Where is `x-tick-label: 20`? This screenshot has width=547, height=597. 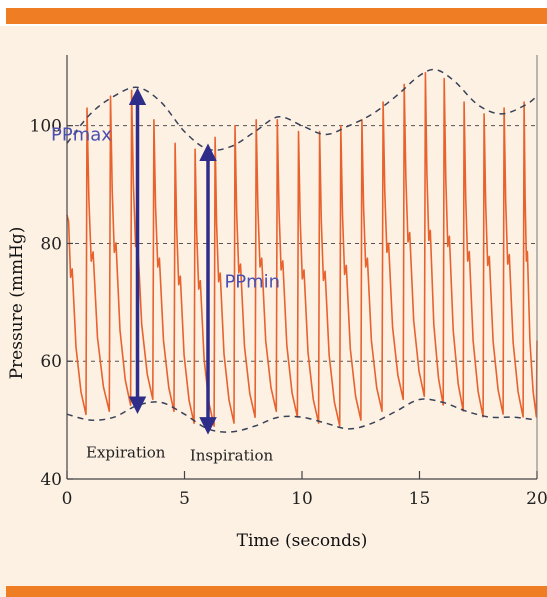
x-tick-label: 20 is located at coordinates (536, 499).